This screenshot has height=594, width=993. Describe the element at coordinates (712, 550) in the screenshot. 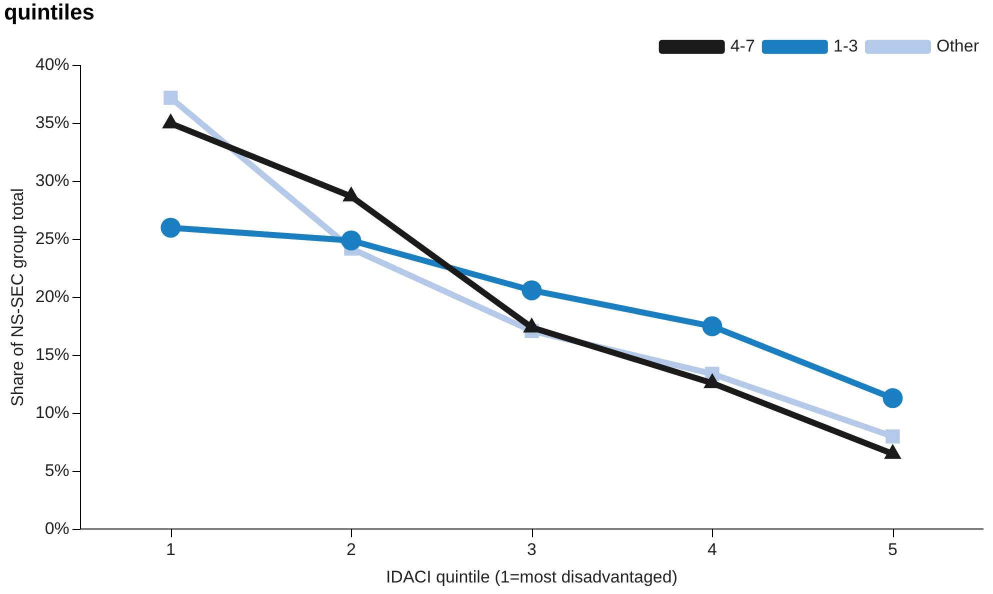

I see `x-tick-label: 4` at that location.